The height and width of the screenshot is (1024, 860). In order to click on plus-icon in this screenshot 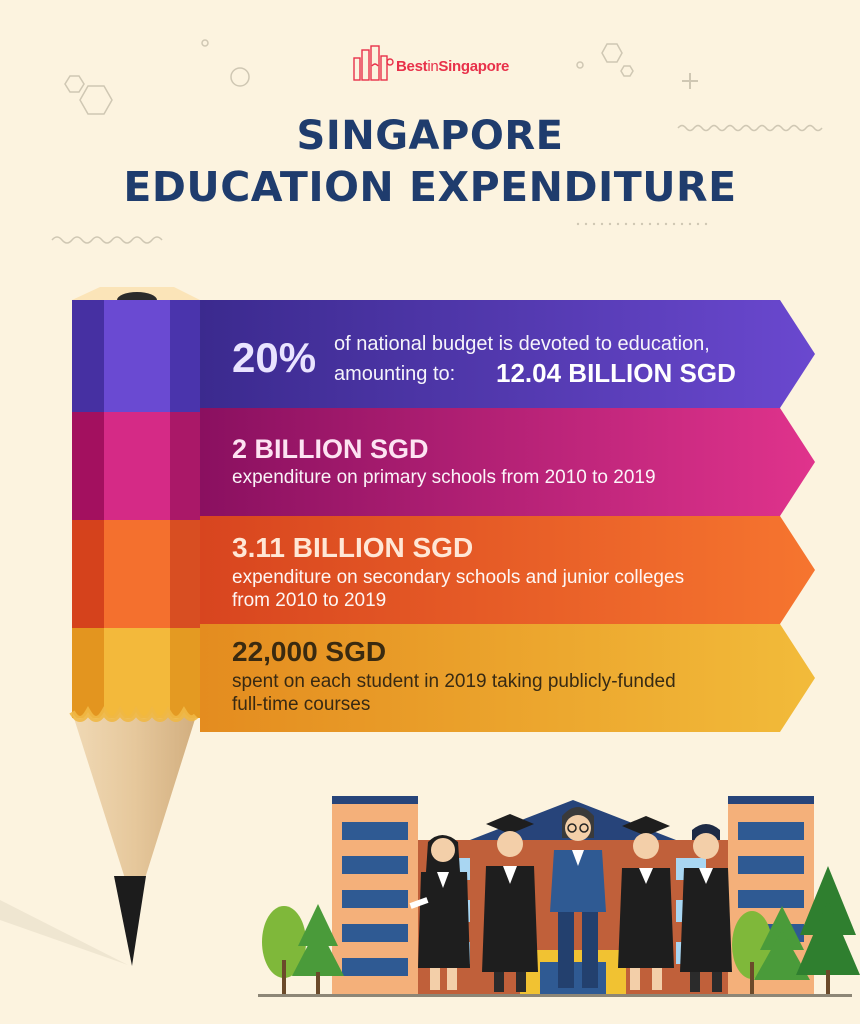, I will do `click(690, 81)`.